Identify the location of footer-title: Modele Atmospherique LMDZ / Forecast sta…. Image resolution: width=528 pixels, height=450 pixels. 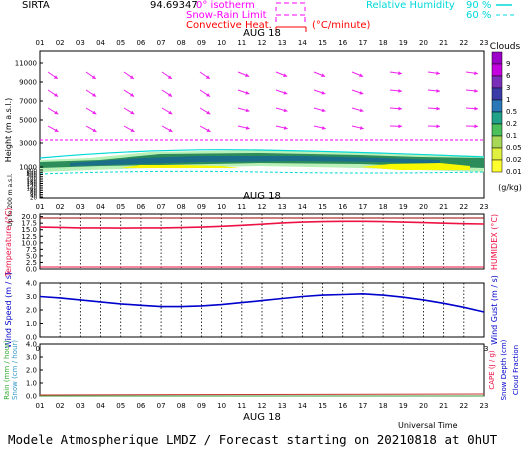
(253, 439).